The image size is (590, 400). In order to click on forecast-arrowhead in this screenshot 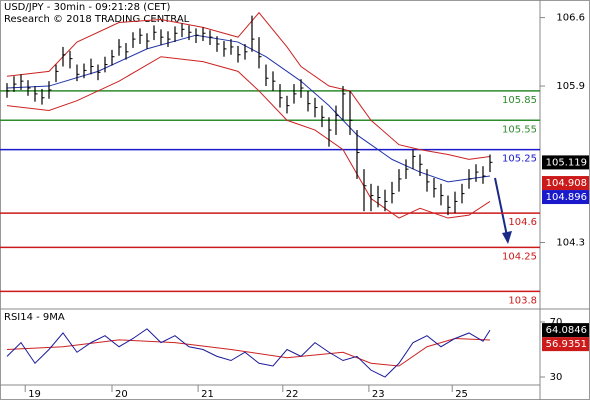, I will do `click(507, 237)`.